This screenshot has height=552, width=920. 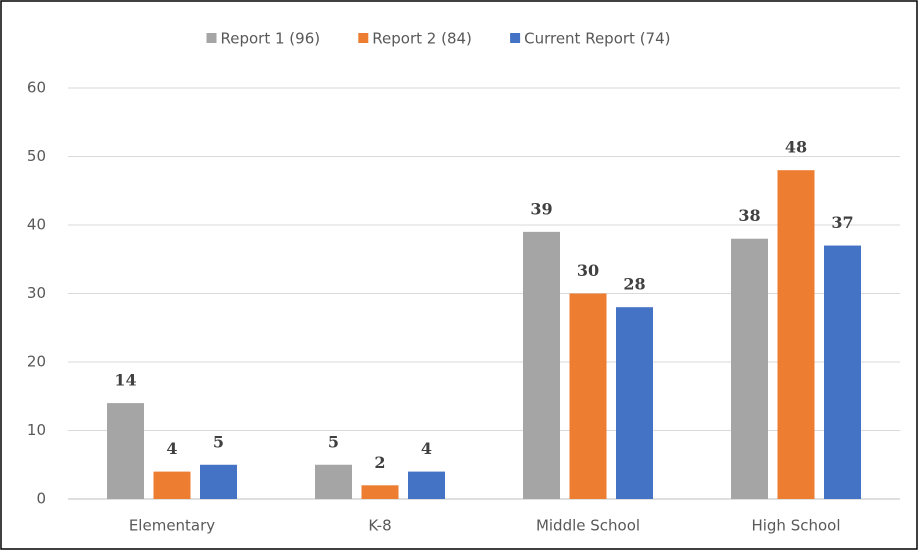 I want to click on value-label: 30, so click(x=588, y=270).